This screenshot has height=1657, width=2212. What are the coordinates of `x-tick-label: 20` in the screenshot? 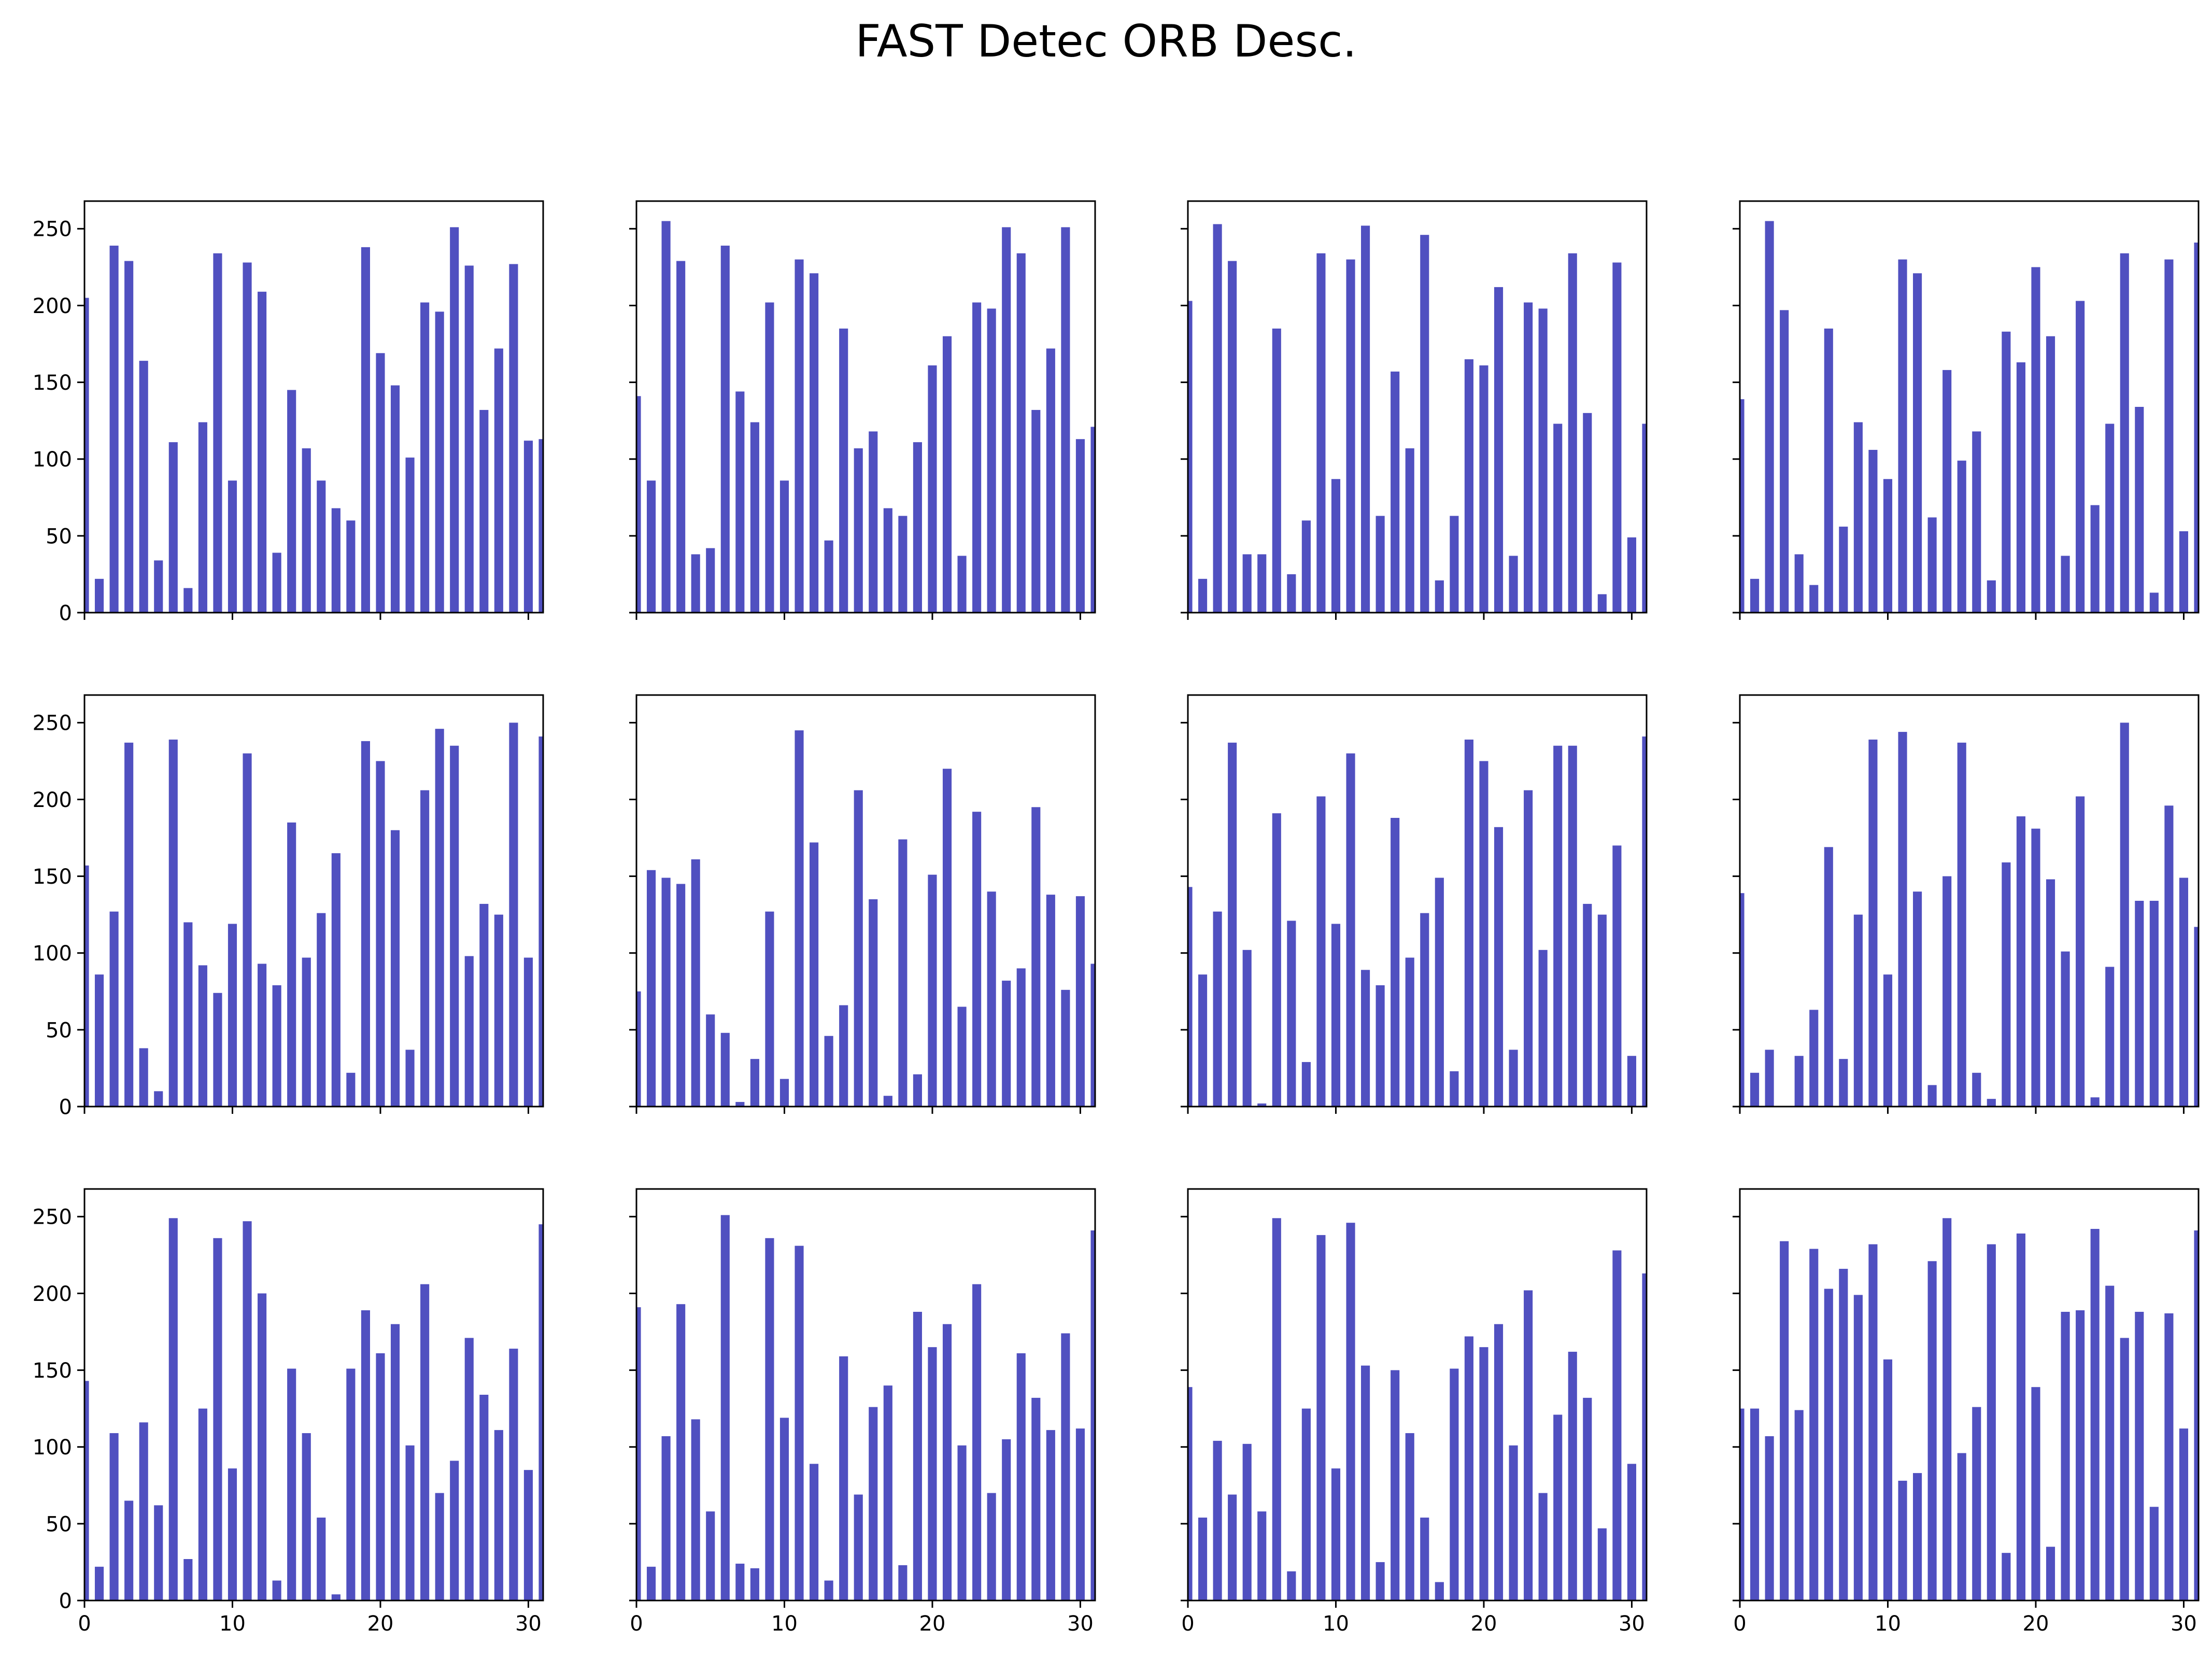 It's located at (2036, 1624).